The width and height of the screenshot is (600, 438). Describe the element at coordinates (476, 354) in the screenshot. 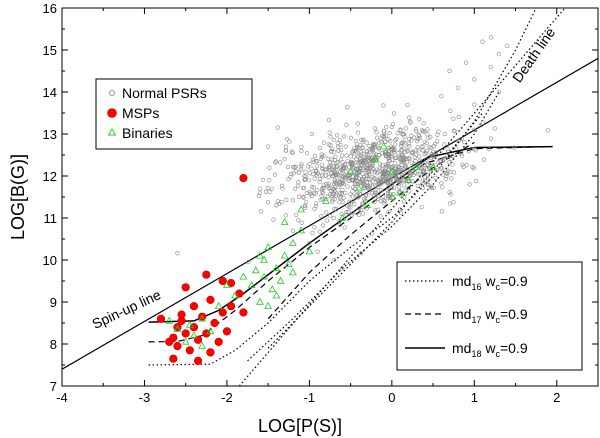

I see `legend-md18-sub1: 18` at that location.